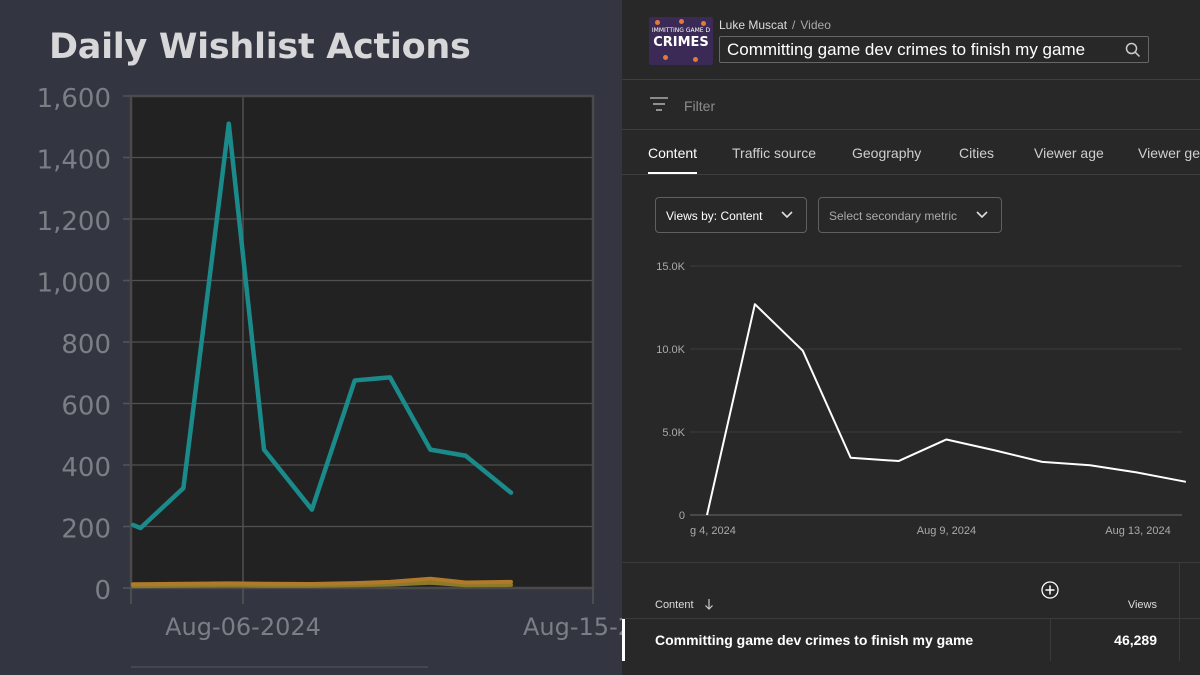 This screenshot has height=675, width=1200. Describe the element at coordinates (1135, 640) in the screenshot. I see `table-row-views: 46,289` at that location.